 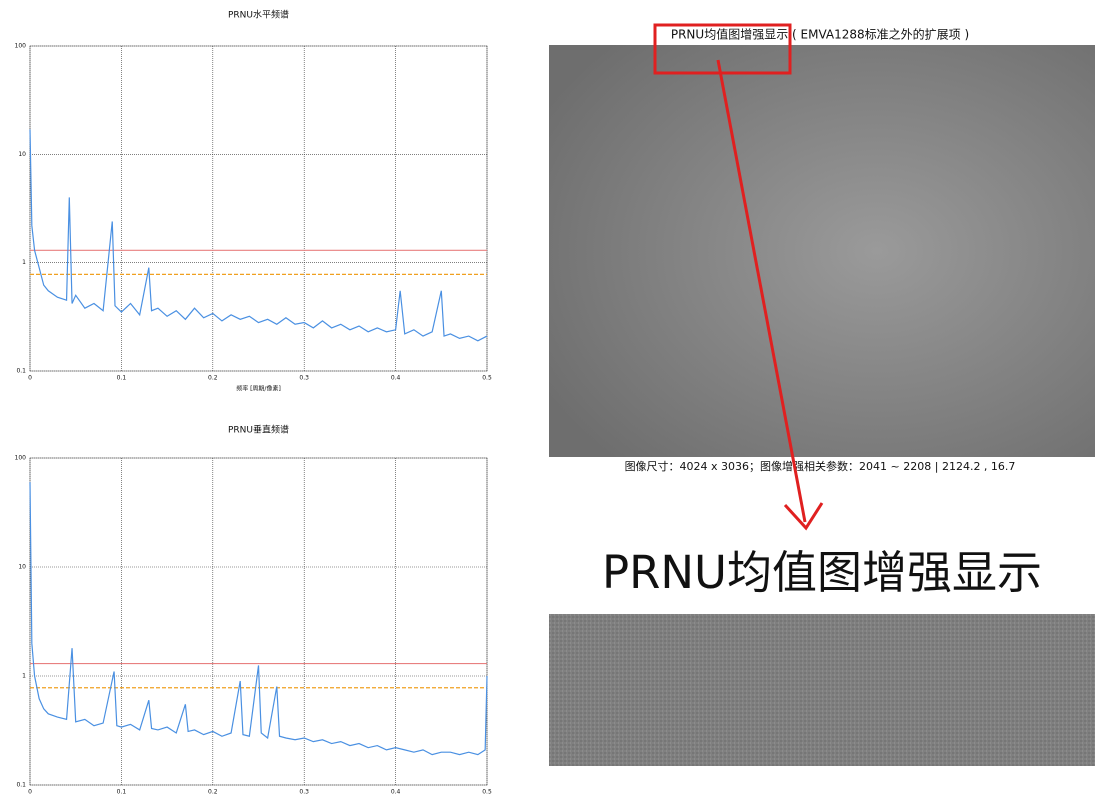 I want to click on arrow, so click(x=761, y=291).